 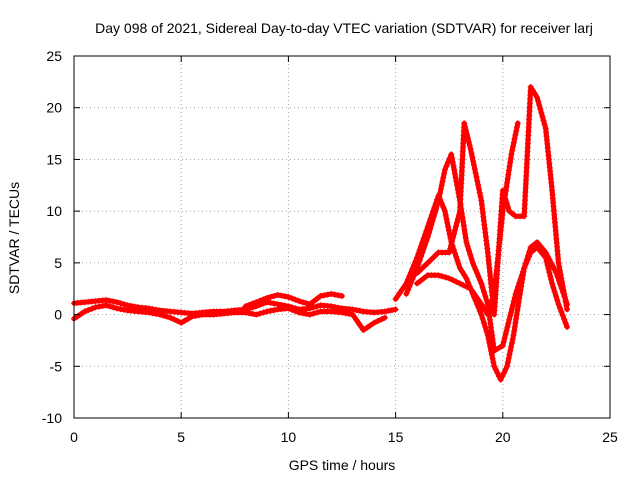 I want to click on y-tick-label: 5, so click(x=58, y=263).